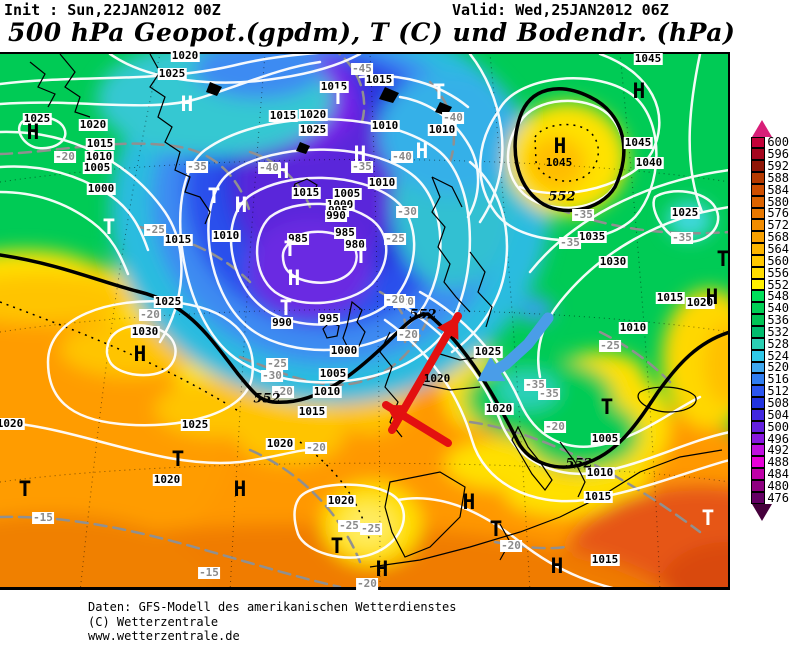 Image resolution: width=790 pixels, height=648 pixels. What do you see at coordinates (778, 355) in the screenshot?
I see `colorbar-value: 524` at bounding box center [778, 355].